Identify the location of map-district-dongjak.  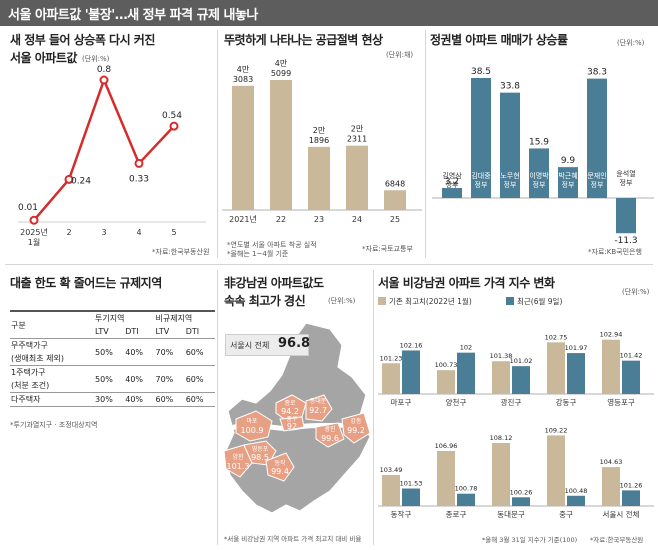
(280, 467).